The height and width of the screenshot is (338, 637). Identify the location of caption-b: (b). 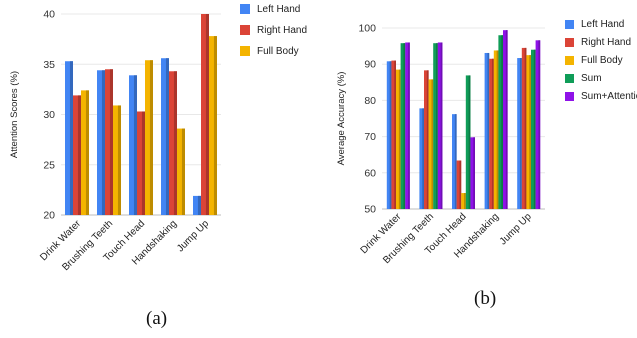
(485, 298).